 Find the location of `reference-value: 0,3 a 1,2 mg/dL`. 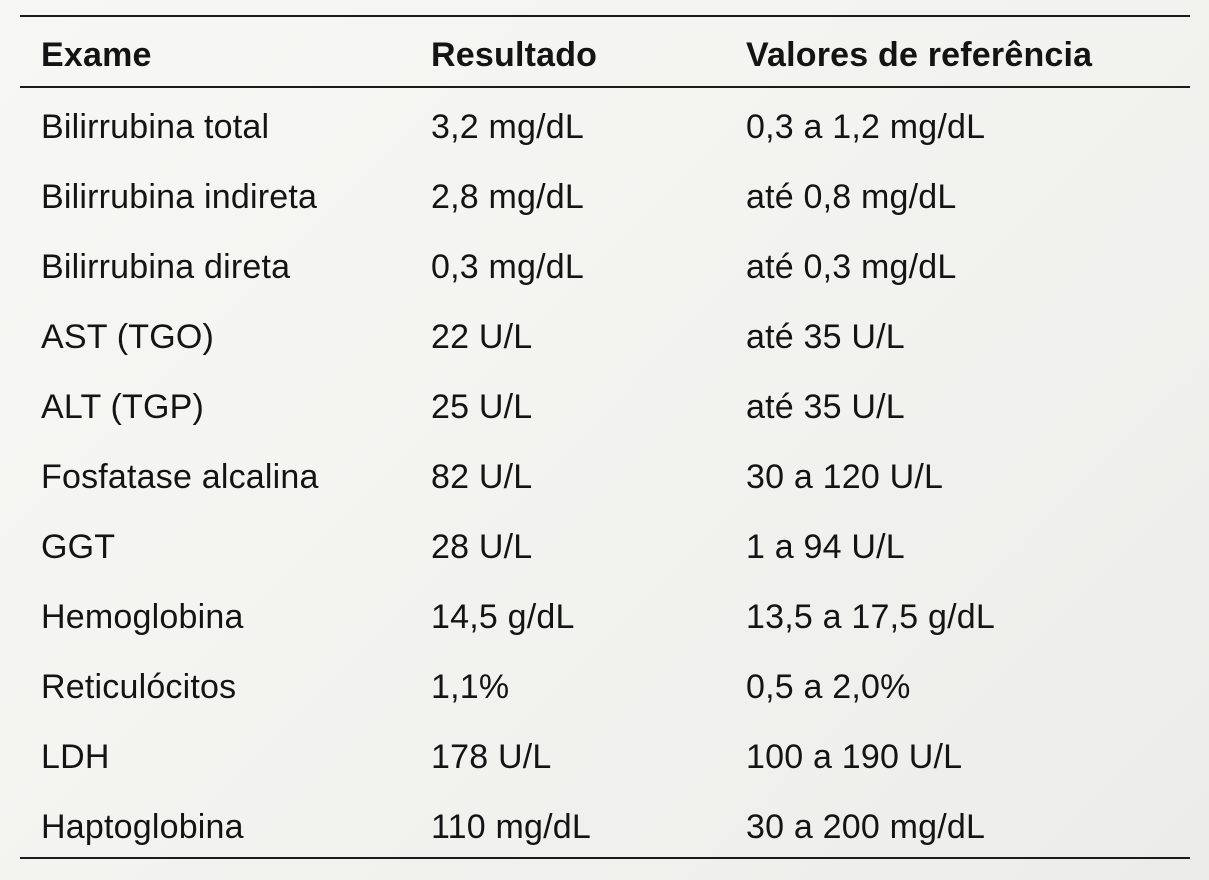

reference-value: 0,3 a 1,2 mg/dL is located at coordinates (866, 127).